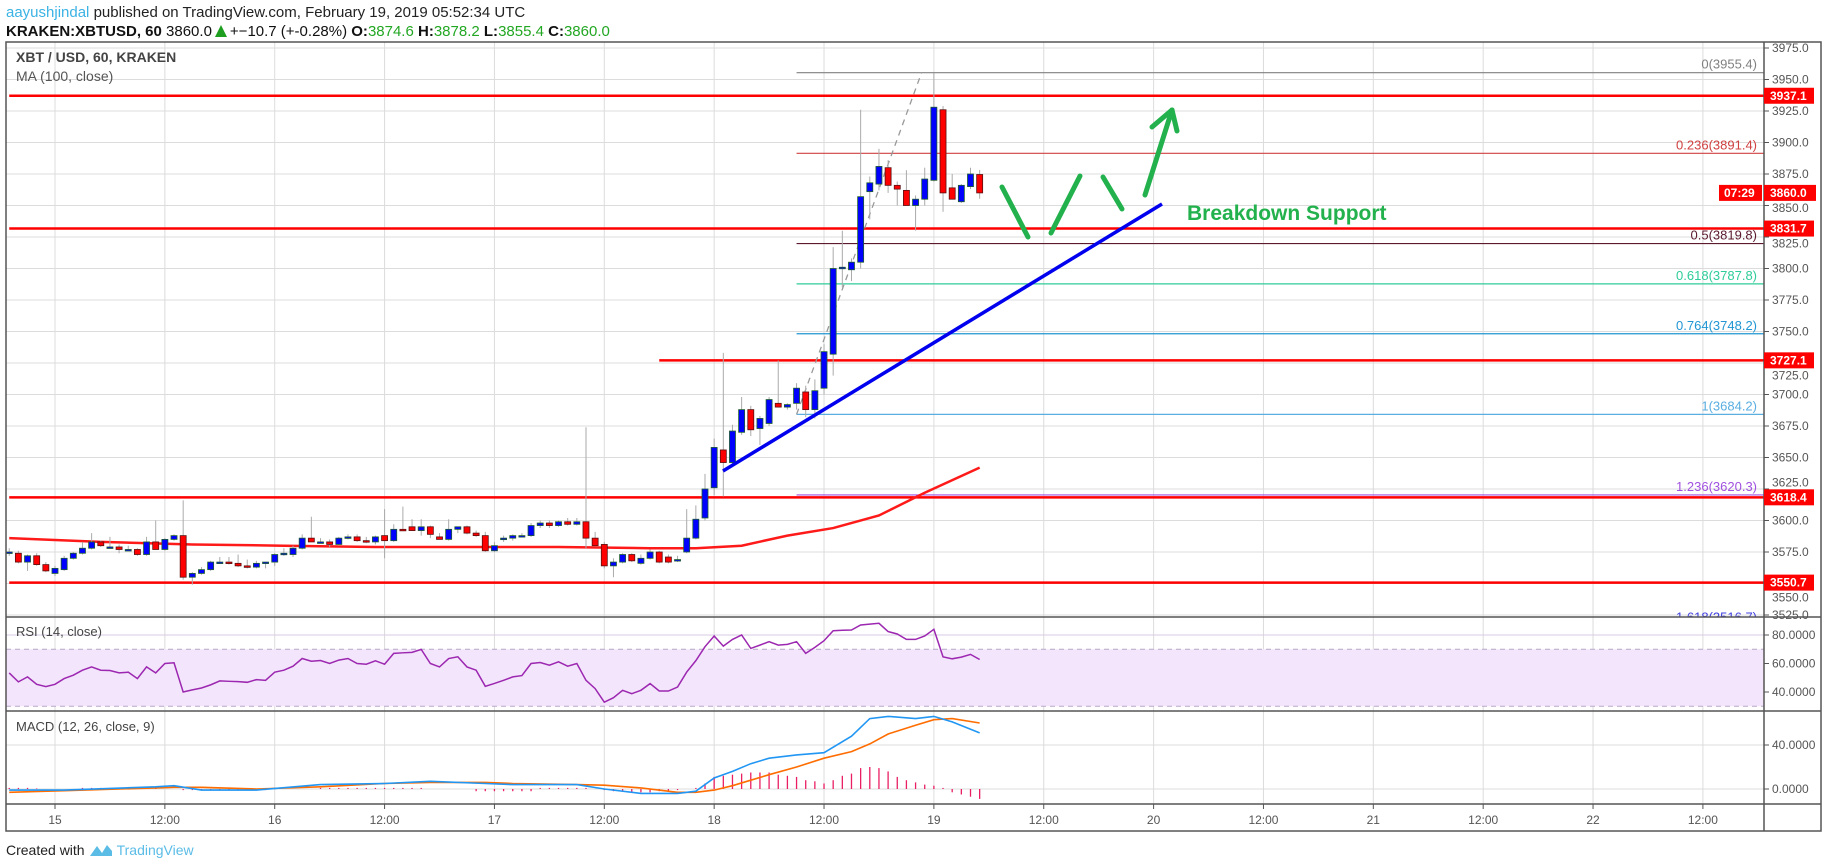 The width and height of the screenshot is (1828, 868). What do you see at coordinates (155, 850) in the screenshot?
I see `tradingview-brand-link: TradingView` at bounding box center [155, 850].